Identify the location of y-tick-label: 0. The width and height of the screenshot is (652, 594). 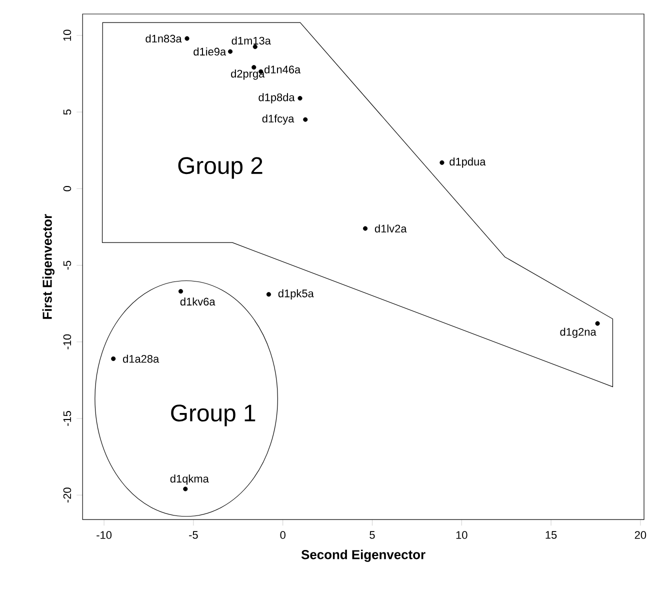
(67, 189).